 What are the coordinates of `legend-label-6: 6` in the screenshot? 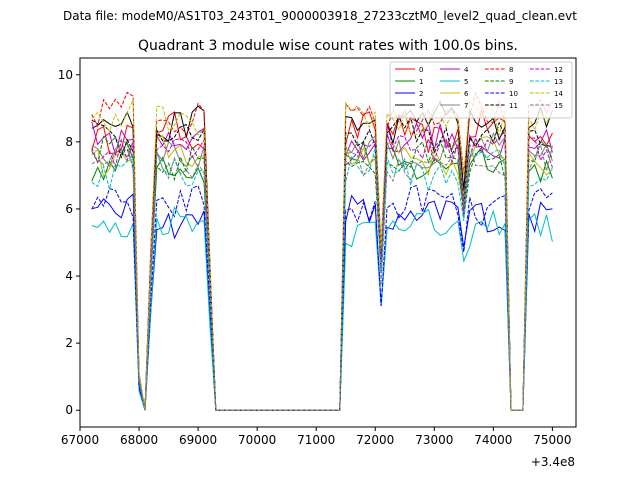 It's located at (466, 94).